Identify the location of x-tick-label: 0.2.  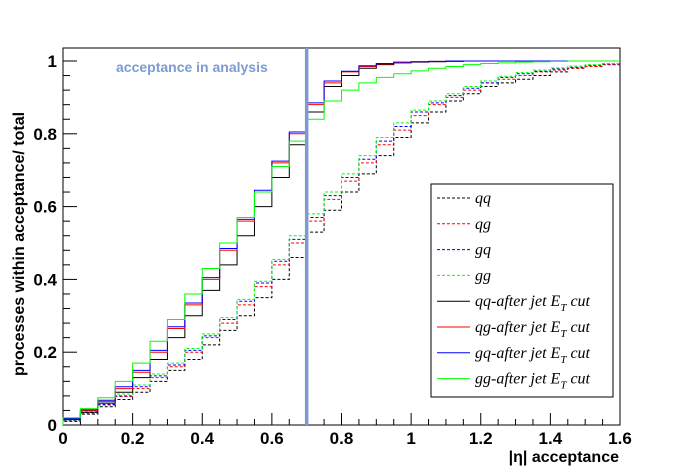
(133, 438).